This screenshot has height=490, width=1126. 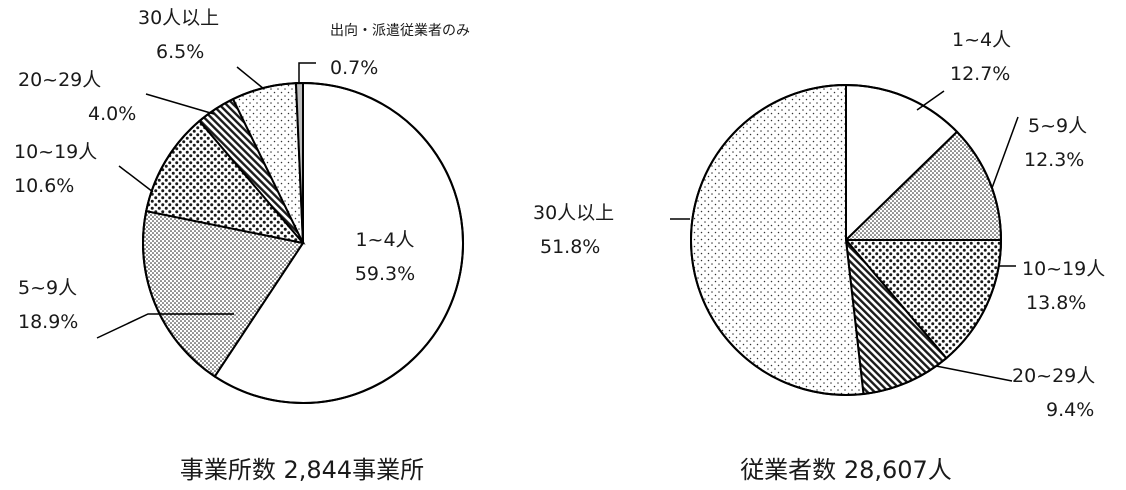 What do you see at coordinates (55, 152) in the screenshot?
I see `chart1-slice-label-2: 10~19人` at bounding box center [55, 152].